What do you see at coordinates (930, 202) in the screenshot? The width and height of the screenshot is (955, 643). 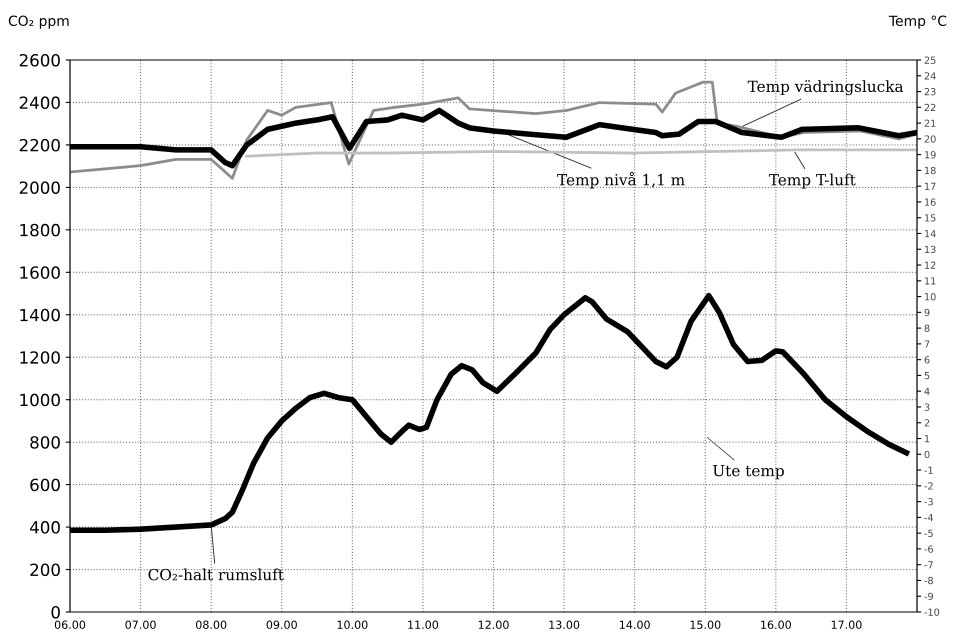 I see `y2-tick-label: 16` at bounding box center [930, 202].